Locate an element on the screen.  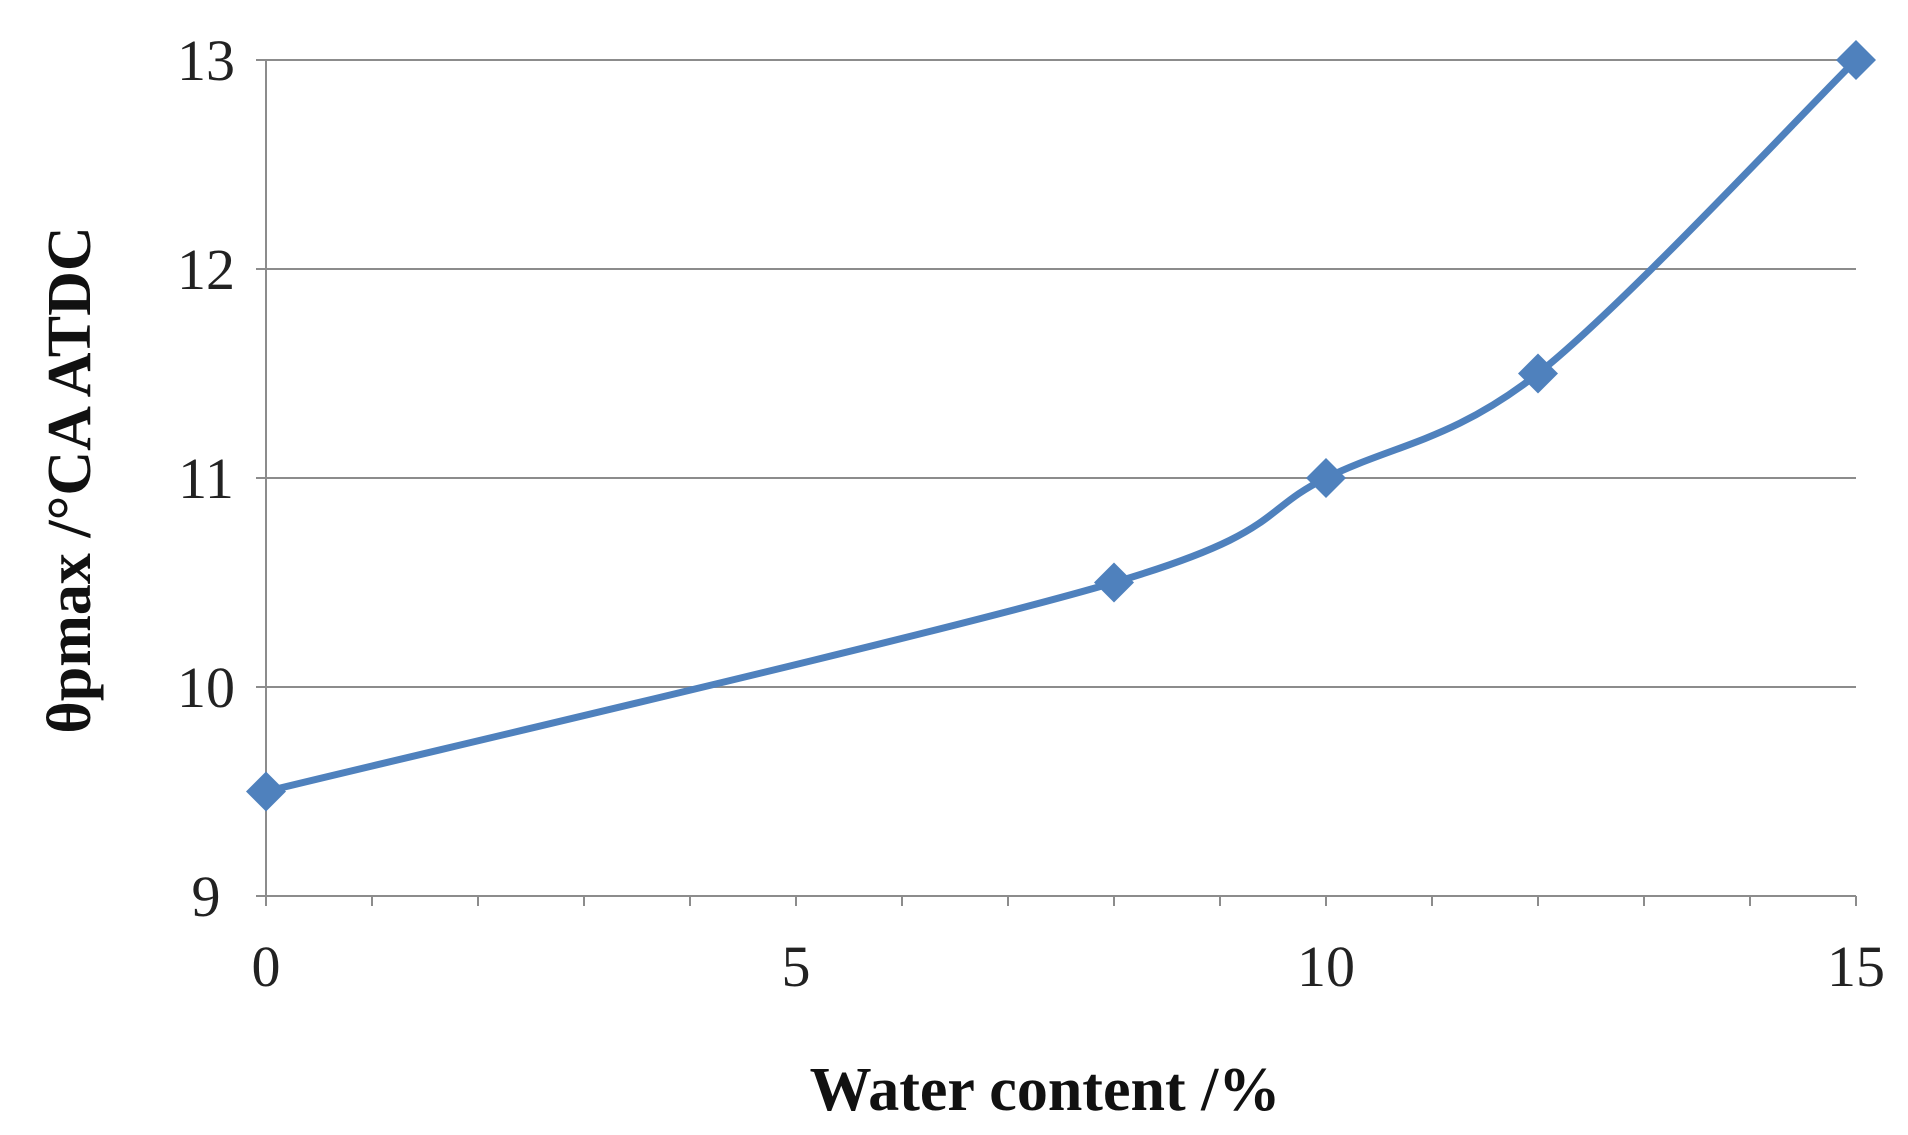
x-tick-label-0: 0 is located at coordinates (266, 966).